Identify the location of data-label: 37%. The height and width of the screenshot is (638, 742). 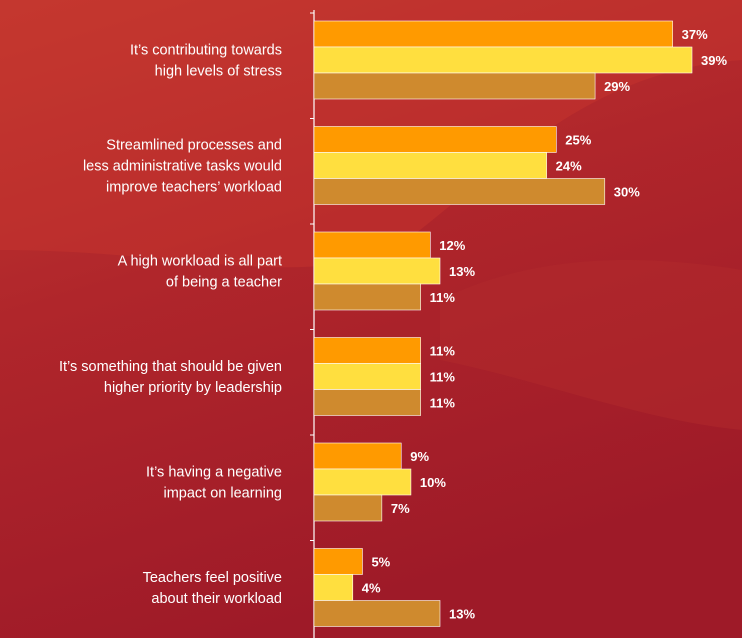
(695, 34).